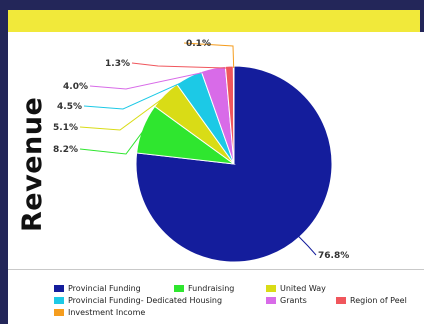  What do you see at coordinates (378, 300) in the screenshot?
I see `legend-label: Region of Peel` at bounding box center [378, 300].